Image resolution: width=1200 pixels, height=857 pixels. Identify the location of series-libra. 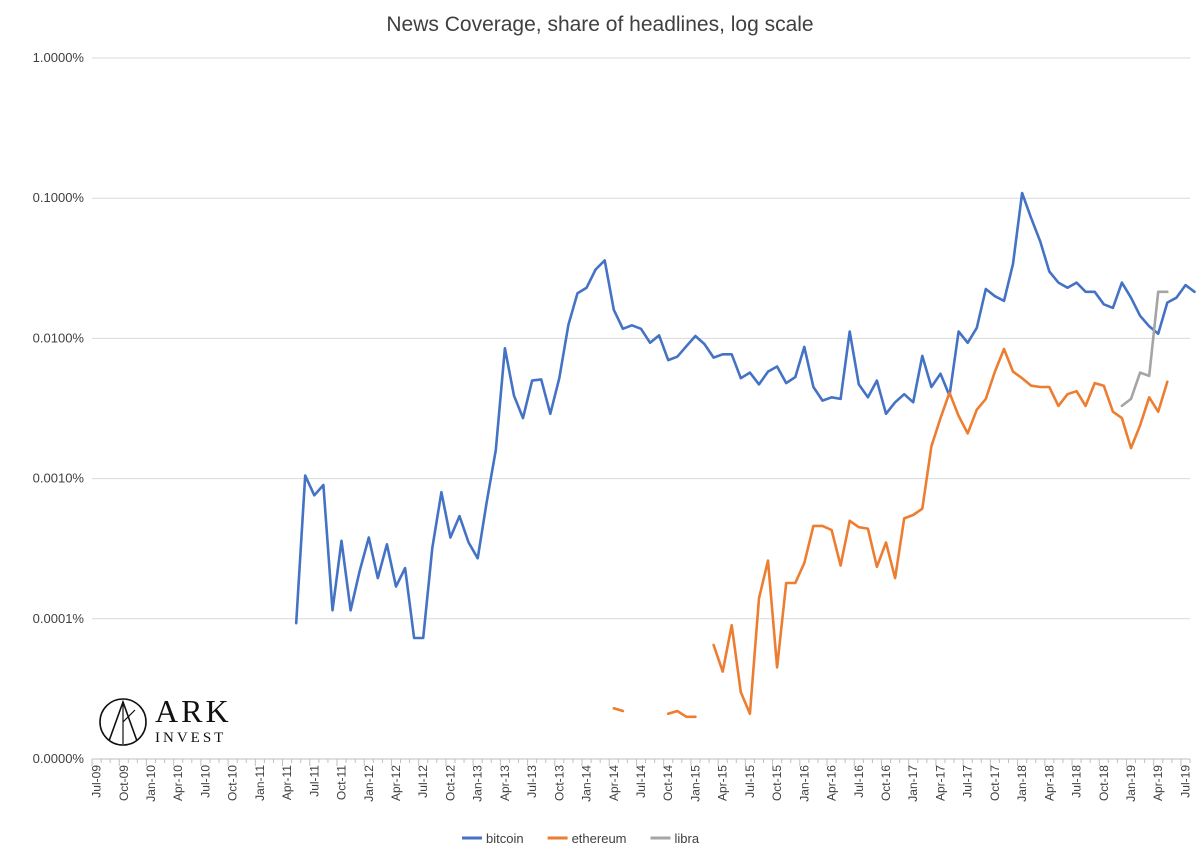
(1144, 349).